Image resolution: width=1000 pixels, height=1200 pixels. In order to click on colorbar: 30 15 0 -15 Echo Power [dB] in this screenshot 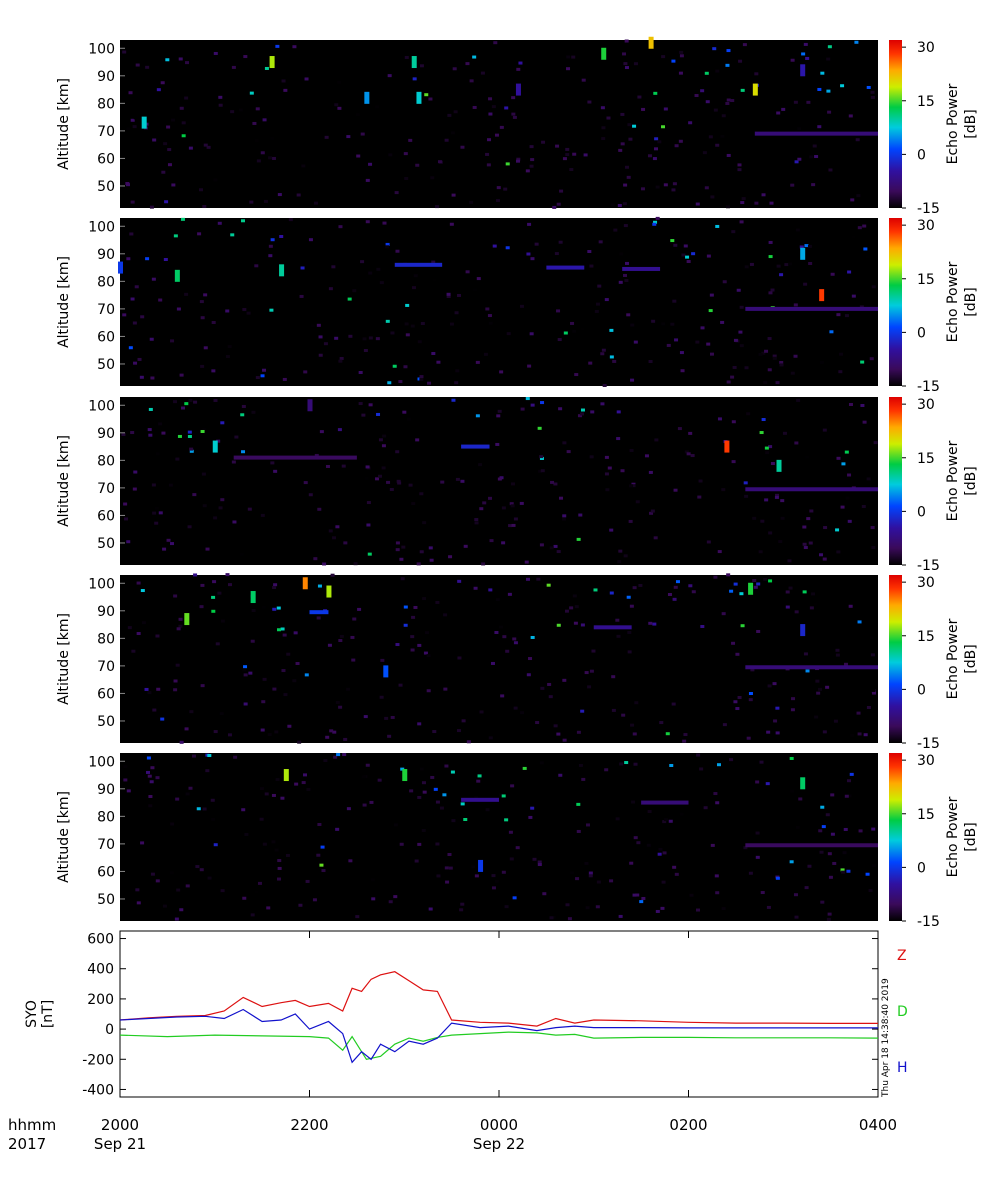, I will do `click(934, 485)`.